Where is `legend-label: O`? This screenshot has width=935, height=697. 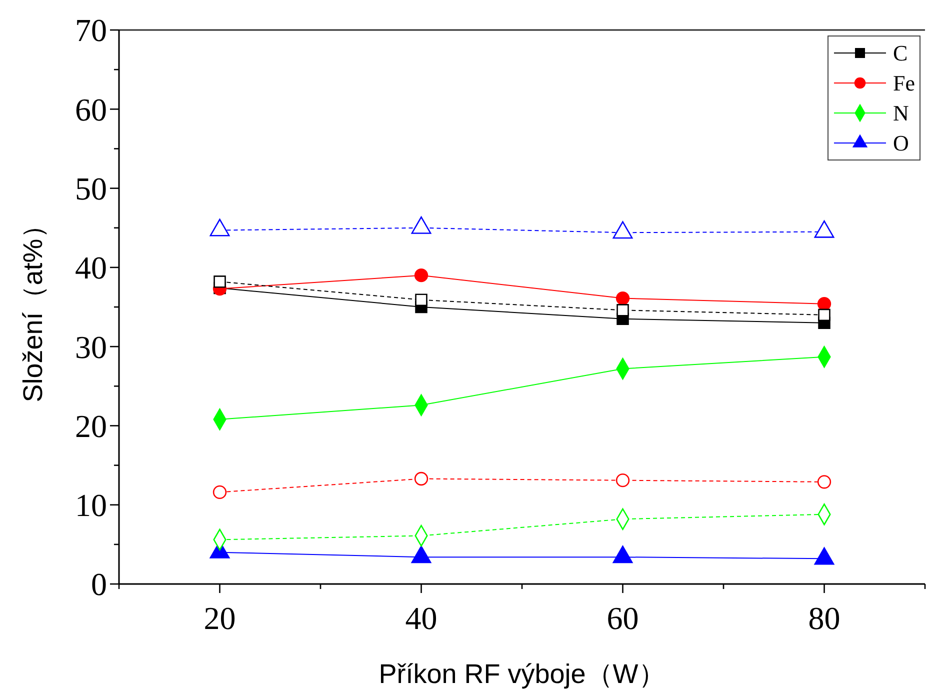
legend-label: O is located at coordinates (901, 143).